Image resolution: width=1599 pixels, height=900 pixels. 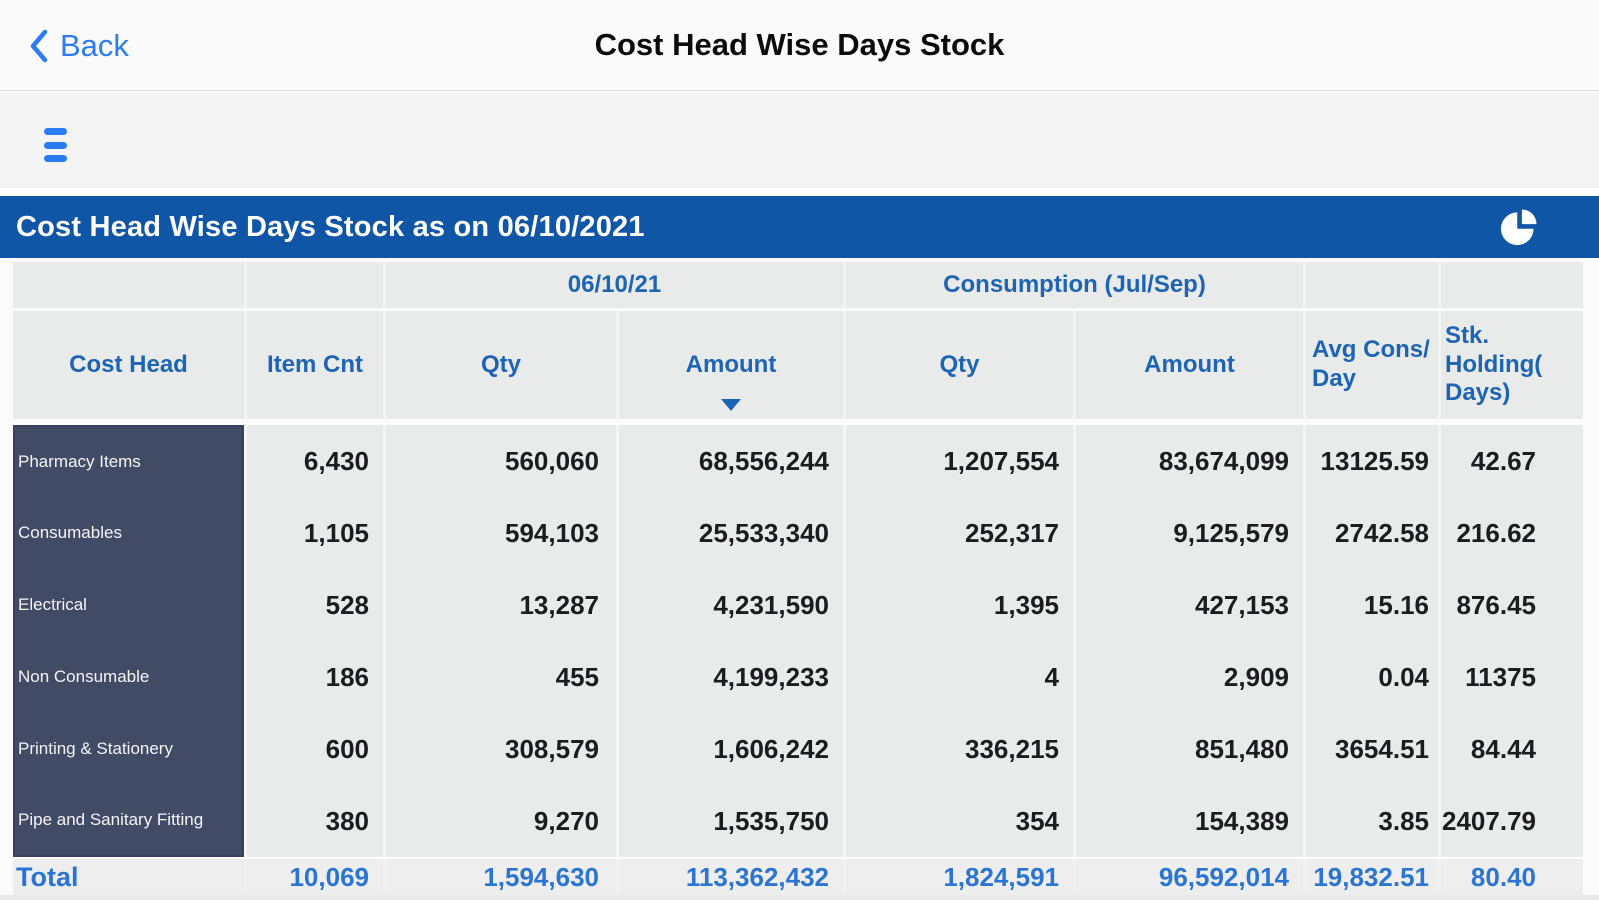 What do you see at coordinates (39, 45) in the screenshot?
I see `chevron-left-icon` at bounding box center [39, 45].